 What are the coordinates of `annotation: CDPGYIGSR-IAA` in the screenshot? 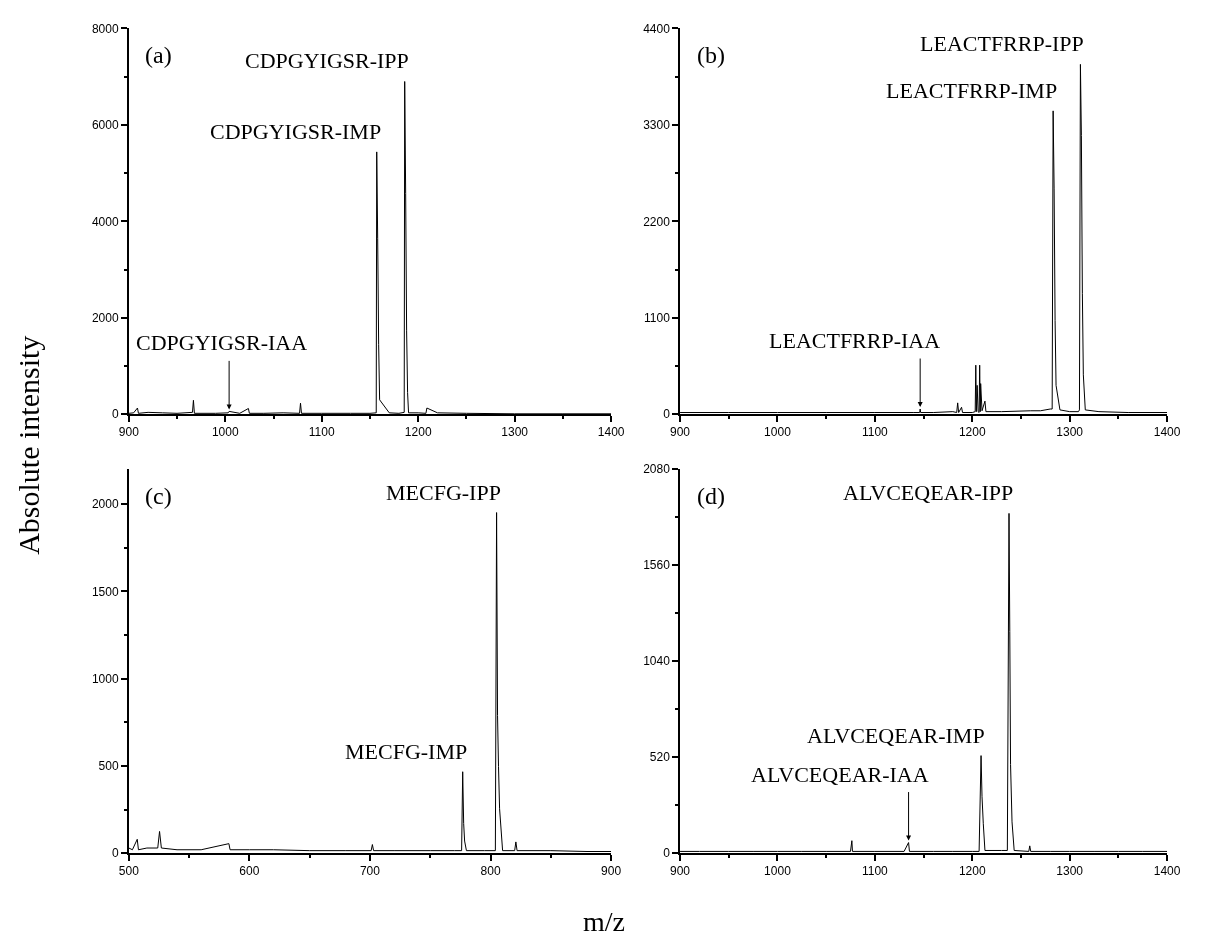 It's located at (222, 342).